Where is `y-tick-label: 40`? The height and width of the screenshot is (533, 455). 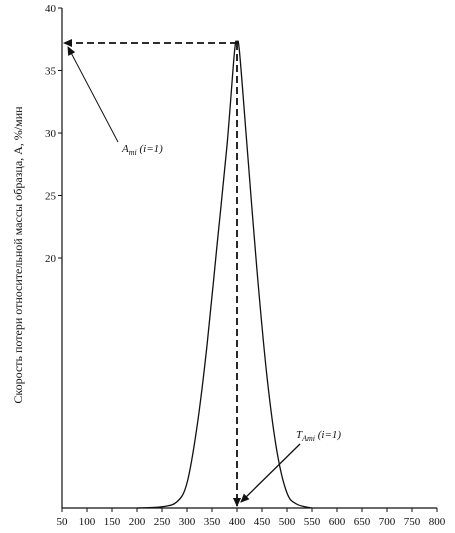 y-tick-label: 40 is located at coordinates (51, 9).